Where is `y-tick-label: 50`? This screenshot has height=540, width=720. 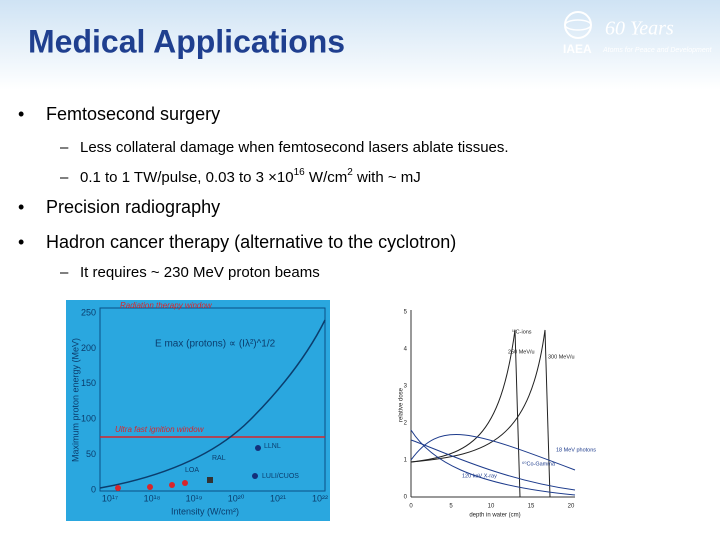
y-tick-label: 50 is located at coordinates (91, 454).